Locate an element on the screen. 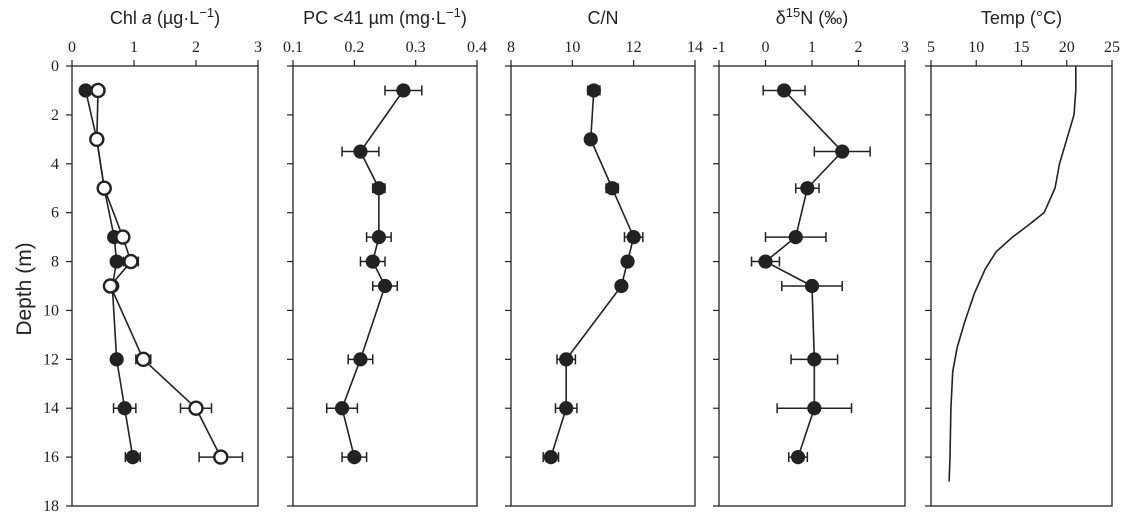 The image size is (1125, 514). panel-title-sup: 15 is located at coordinates (793, 12).